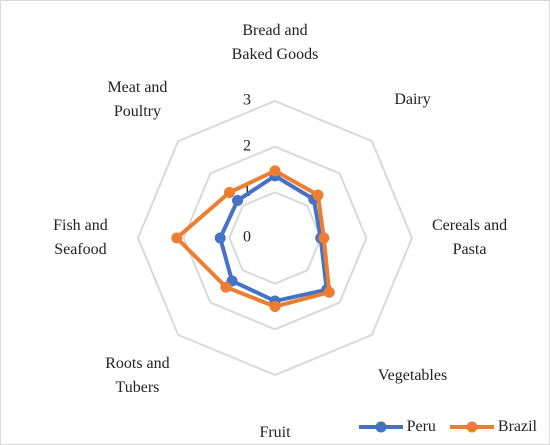 This screenshot has height=445, width=550. I want to click on r-tick-label: 3, so click(247, 100).